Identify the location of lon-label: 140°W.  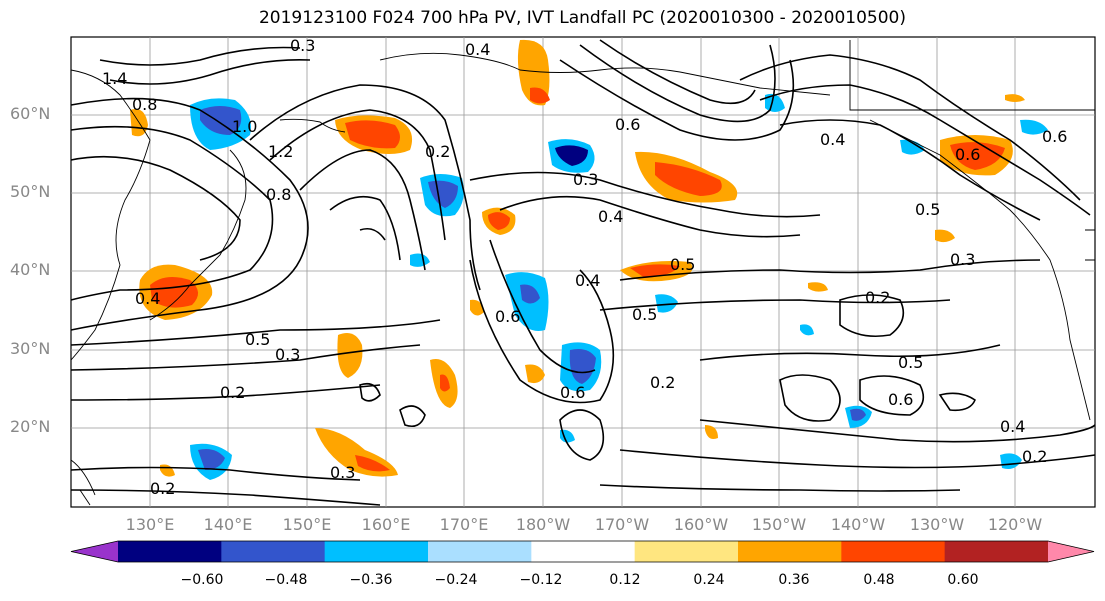
(858, 524).